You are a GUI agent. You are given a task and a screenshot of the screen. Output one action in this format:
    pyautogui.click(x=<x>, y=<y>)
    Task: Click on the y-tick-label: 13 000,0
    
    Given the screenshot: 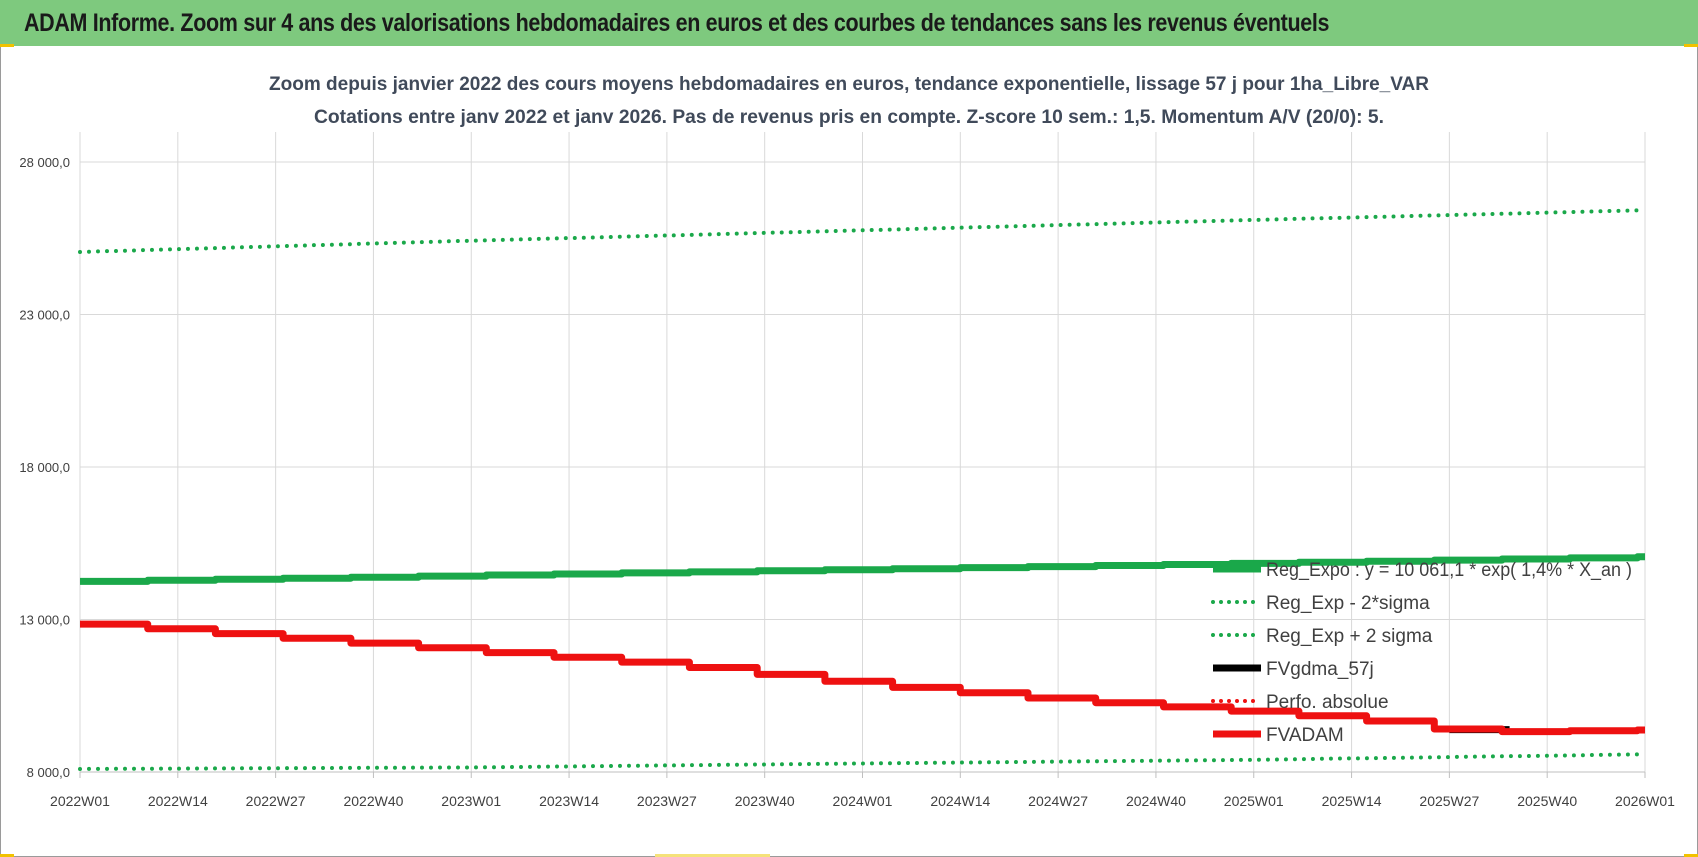 What is the action you would take?
    pyautogui.click(x=44, y=620)
    